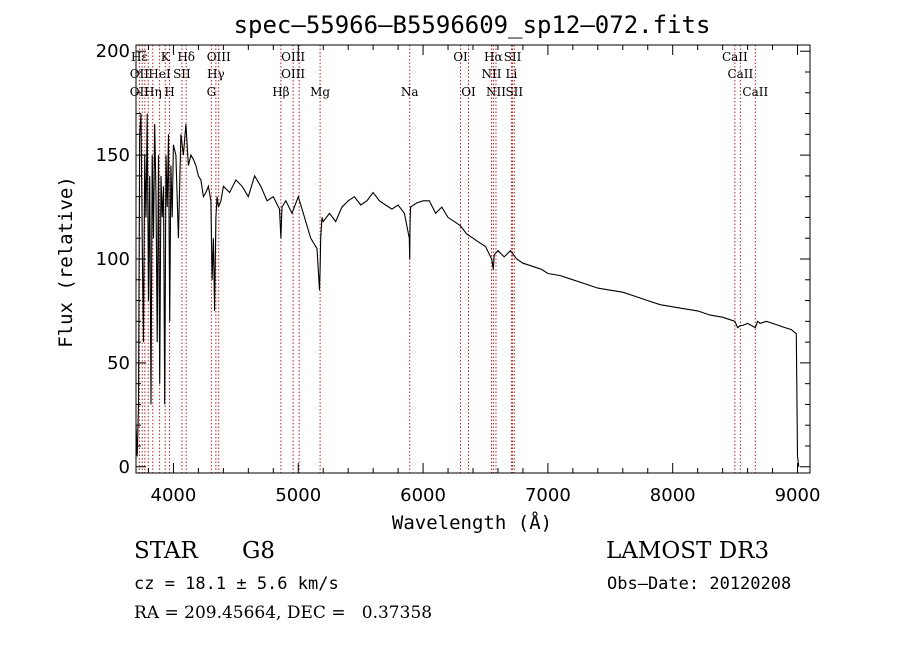  What do you see at coordinates (216, 74) in the screenshot?
I see `marker-label: Hγ` at bounding box center [216, 74].